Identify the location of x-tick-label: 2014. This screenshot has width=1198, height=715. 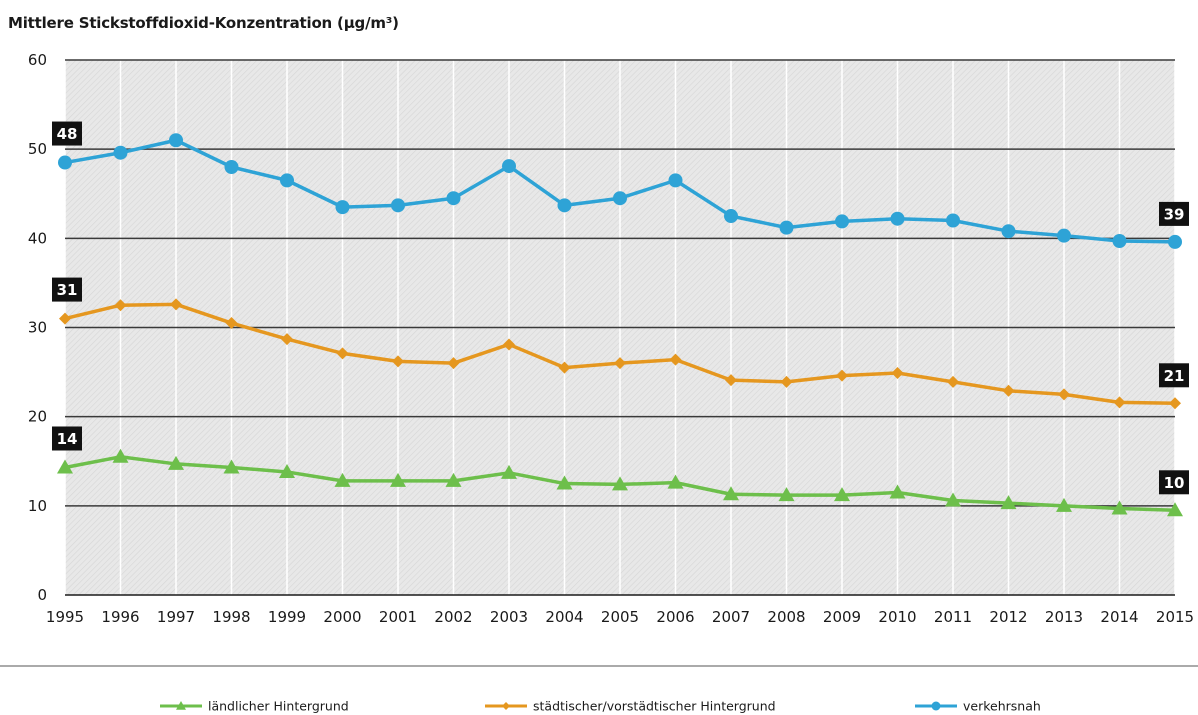
(1119, 617).